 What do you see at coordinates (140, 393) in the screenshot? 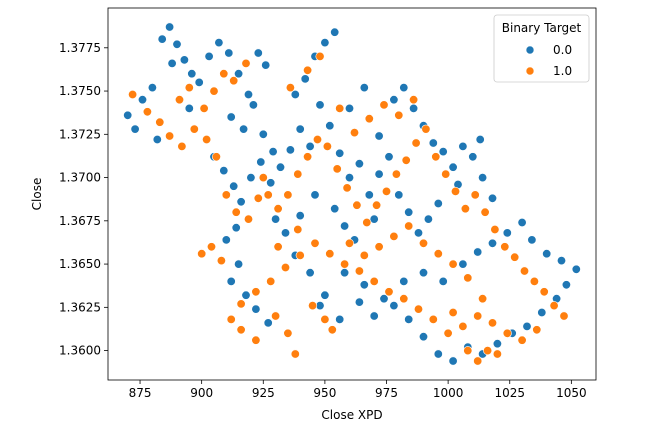
I see `x-tick-label-0: 875` at bounding box center [140, 393].